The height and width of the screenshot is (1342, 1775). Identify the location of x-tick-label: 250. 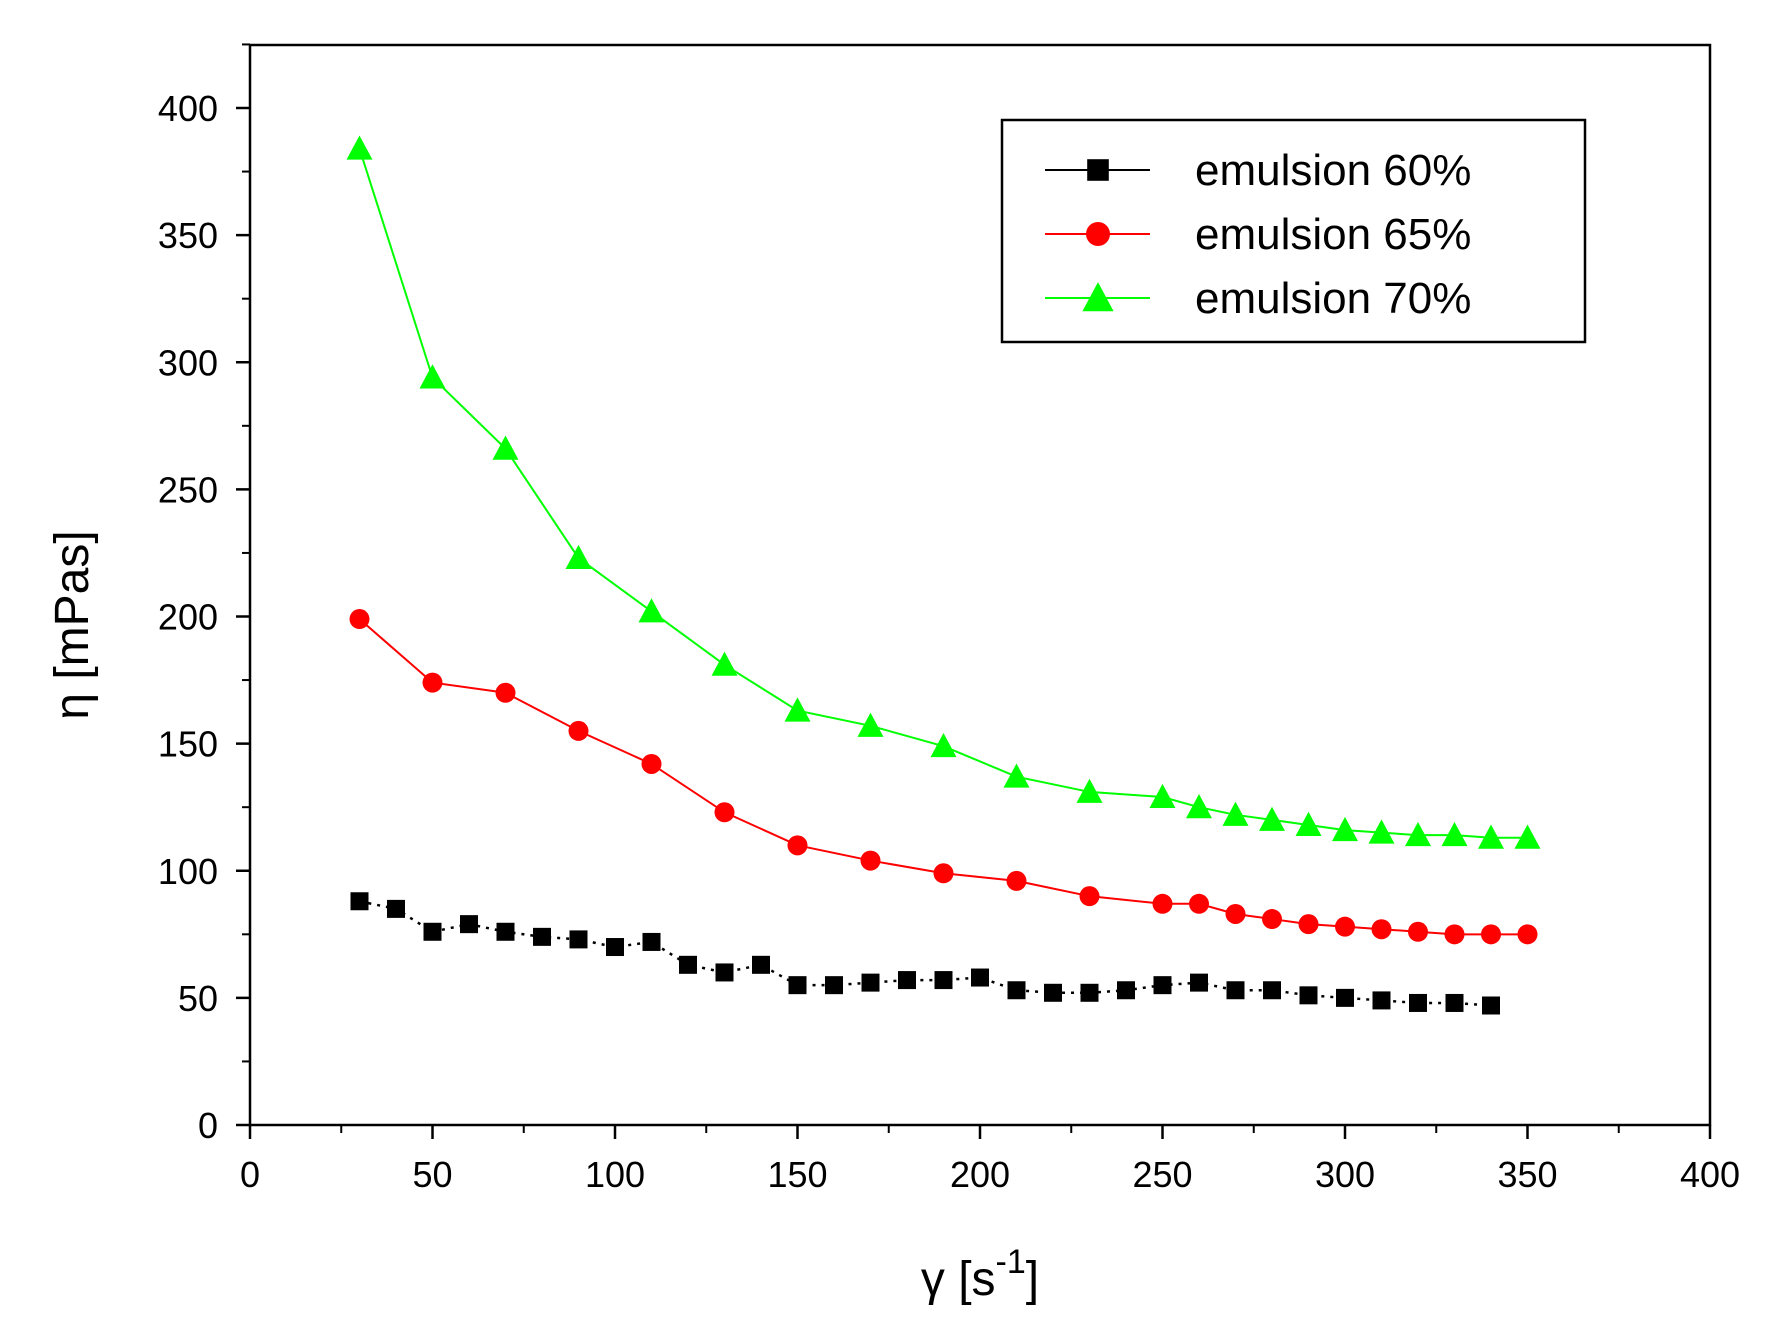
(1162, 1174).